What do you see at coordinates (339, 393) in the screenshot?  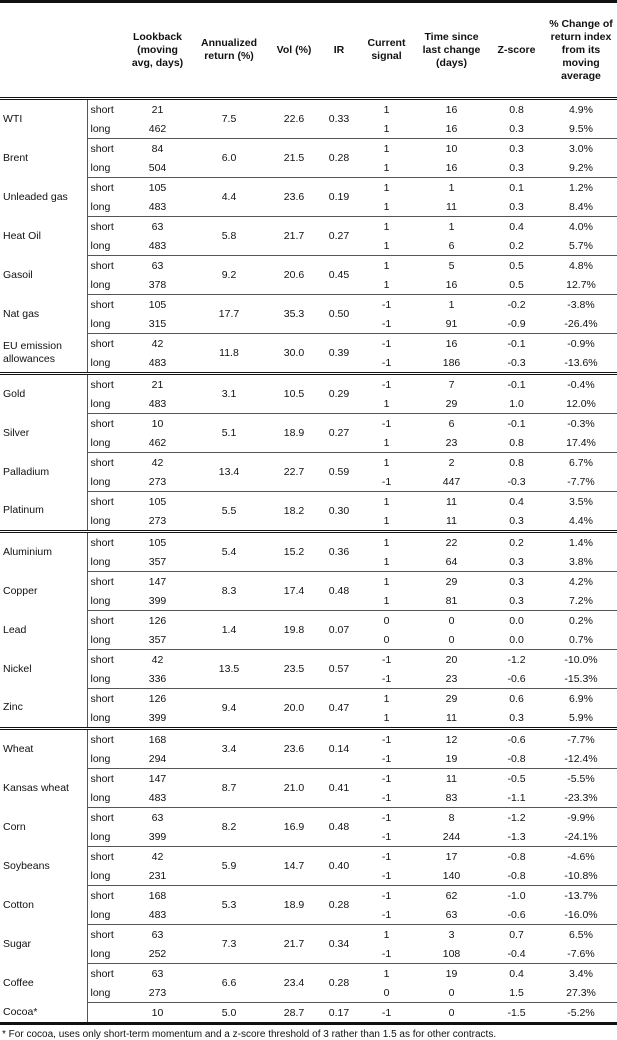 I see `ir-cell: 0.29` at bounding box center [339, 393].